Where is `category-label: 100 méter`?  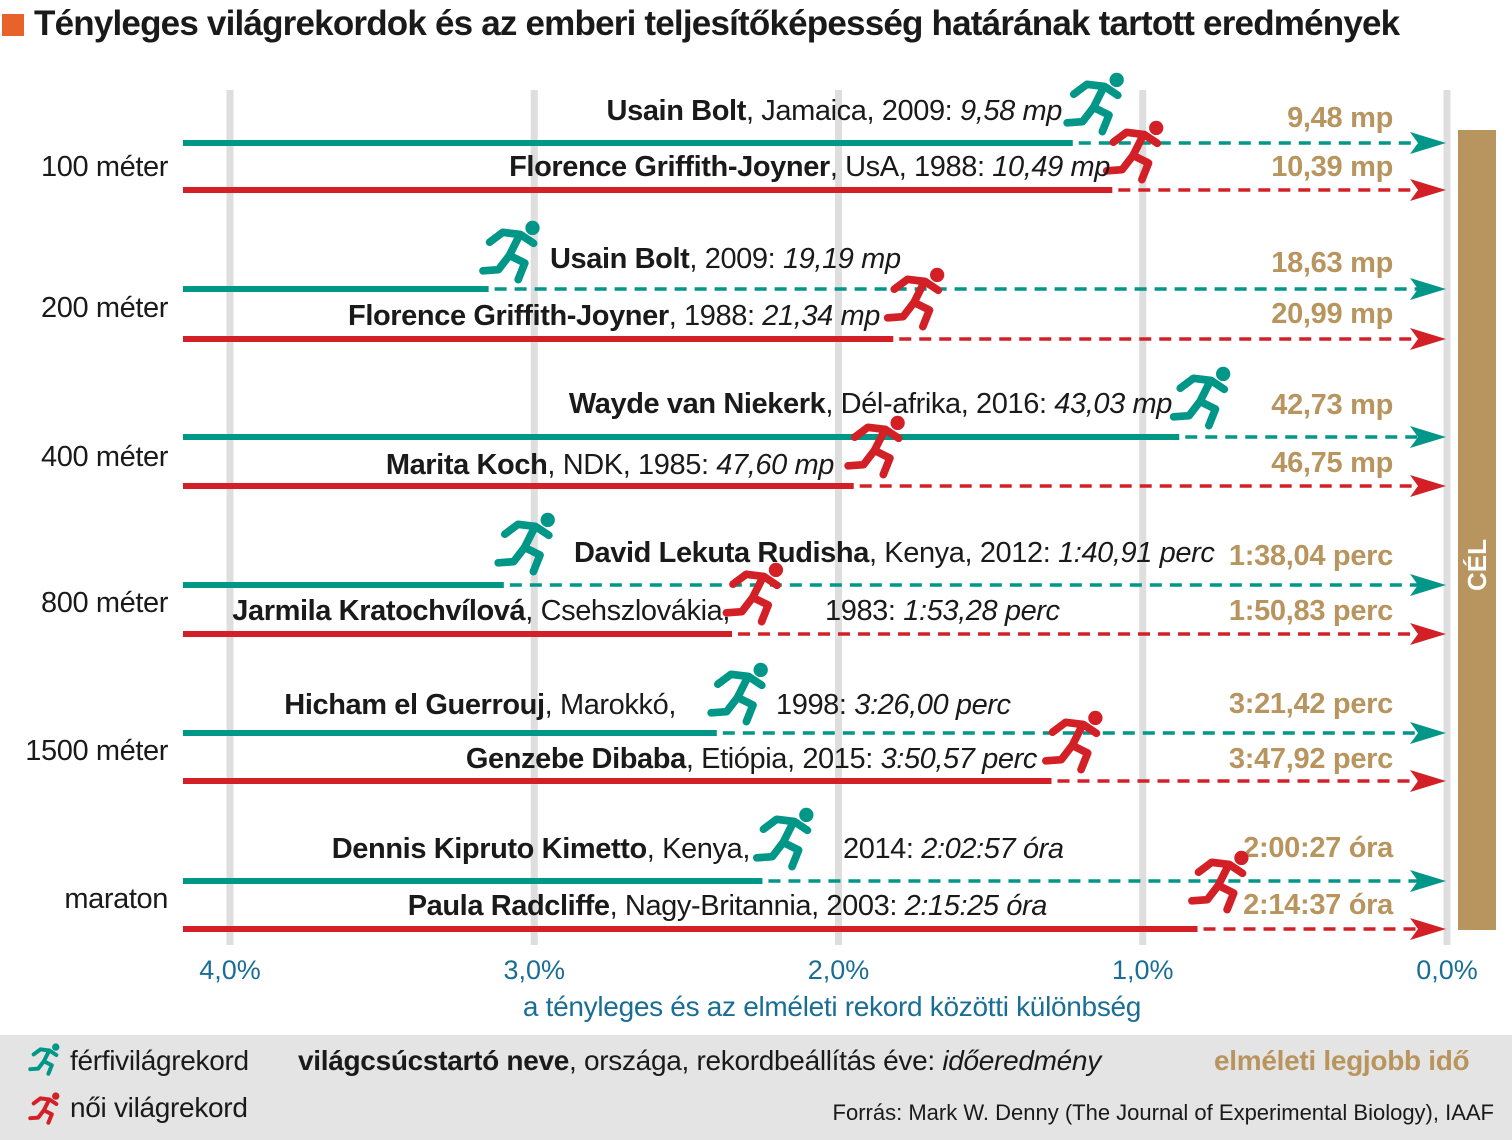
category-label: 100 méter is located at coordinates (105, 167).